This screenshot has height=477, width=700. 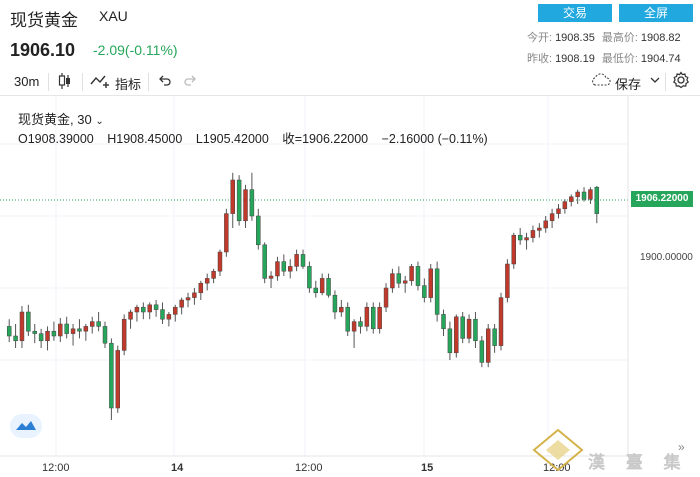 I want to click on x-tick-label: 15, so click(x=427, y=468).